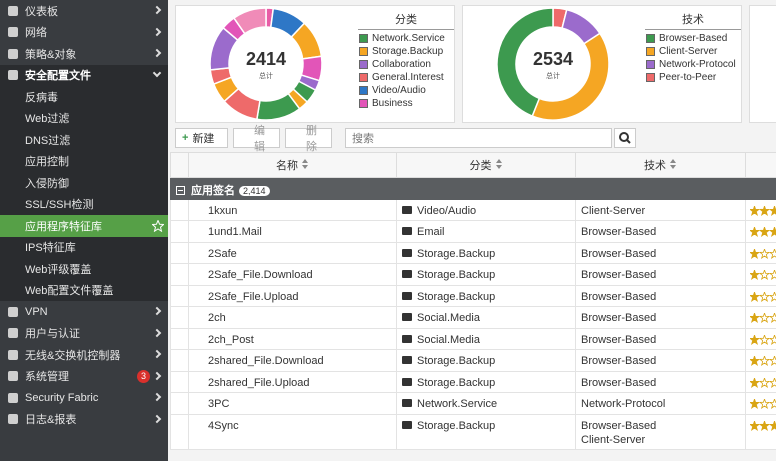 The width and height of the screenshot is (776, 461). What do you see at coordinates (408, 51) in the screenshot?
I see `legend-label: Storage.Backup` at bounding box center [408, 51].